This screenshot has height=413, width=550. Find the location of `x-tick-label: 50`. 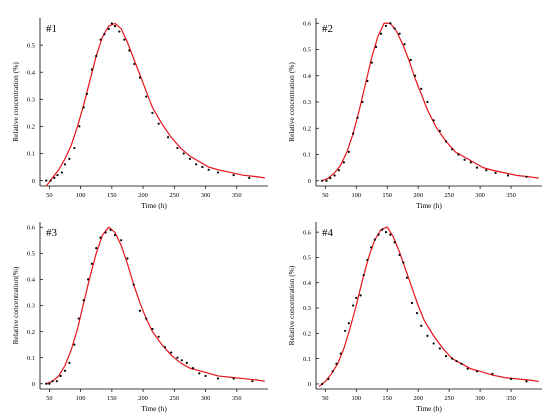

x-tick-label: 50 is located at coordinates (49, 398).